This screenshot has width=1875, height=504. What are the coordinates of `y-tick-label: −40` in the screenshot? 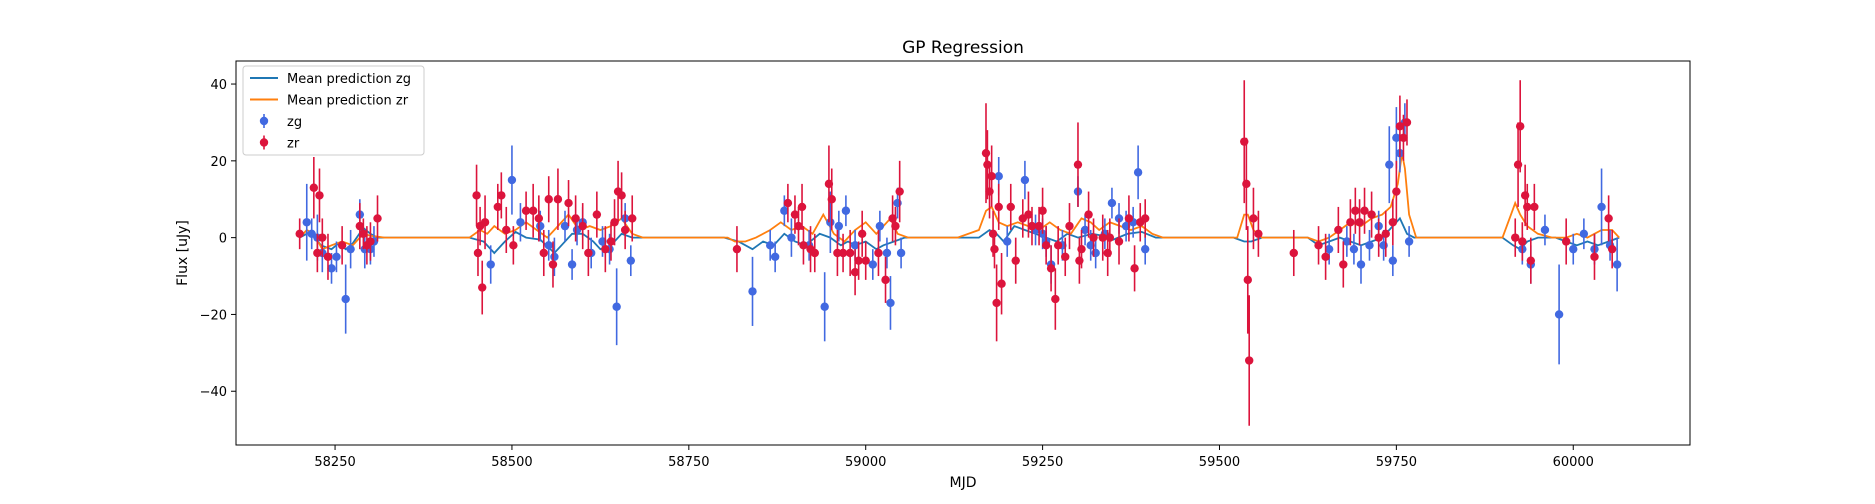 It's located at (213, 392).